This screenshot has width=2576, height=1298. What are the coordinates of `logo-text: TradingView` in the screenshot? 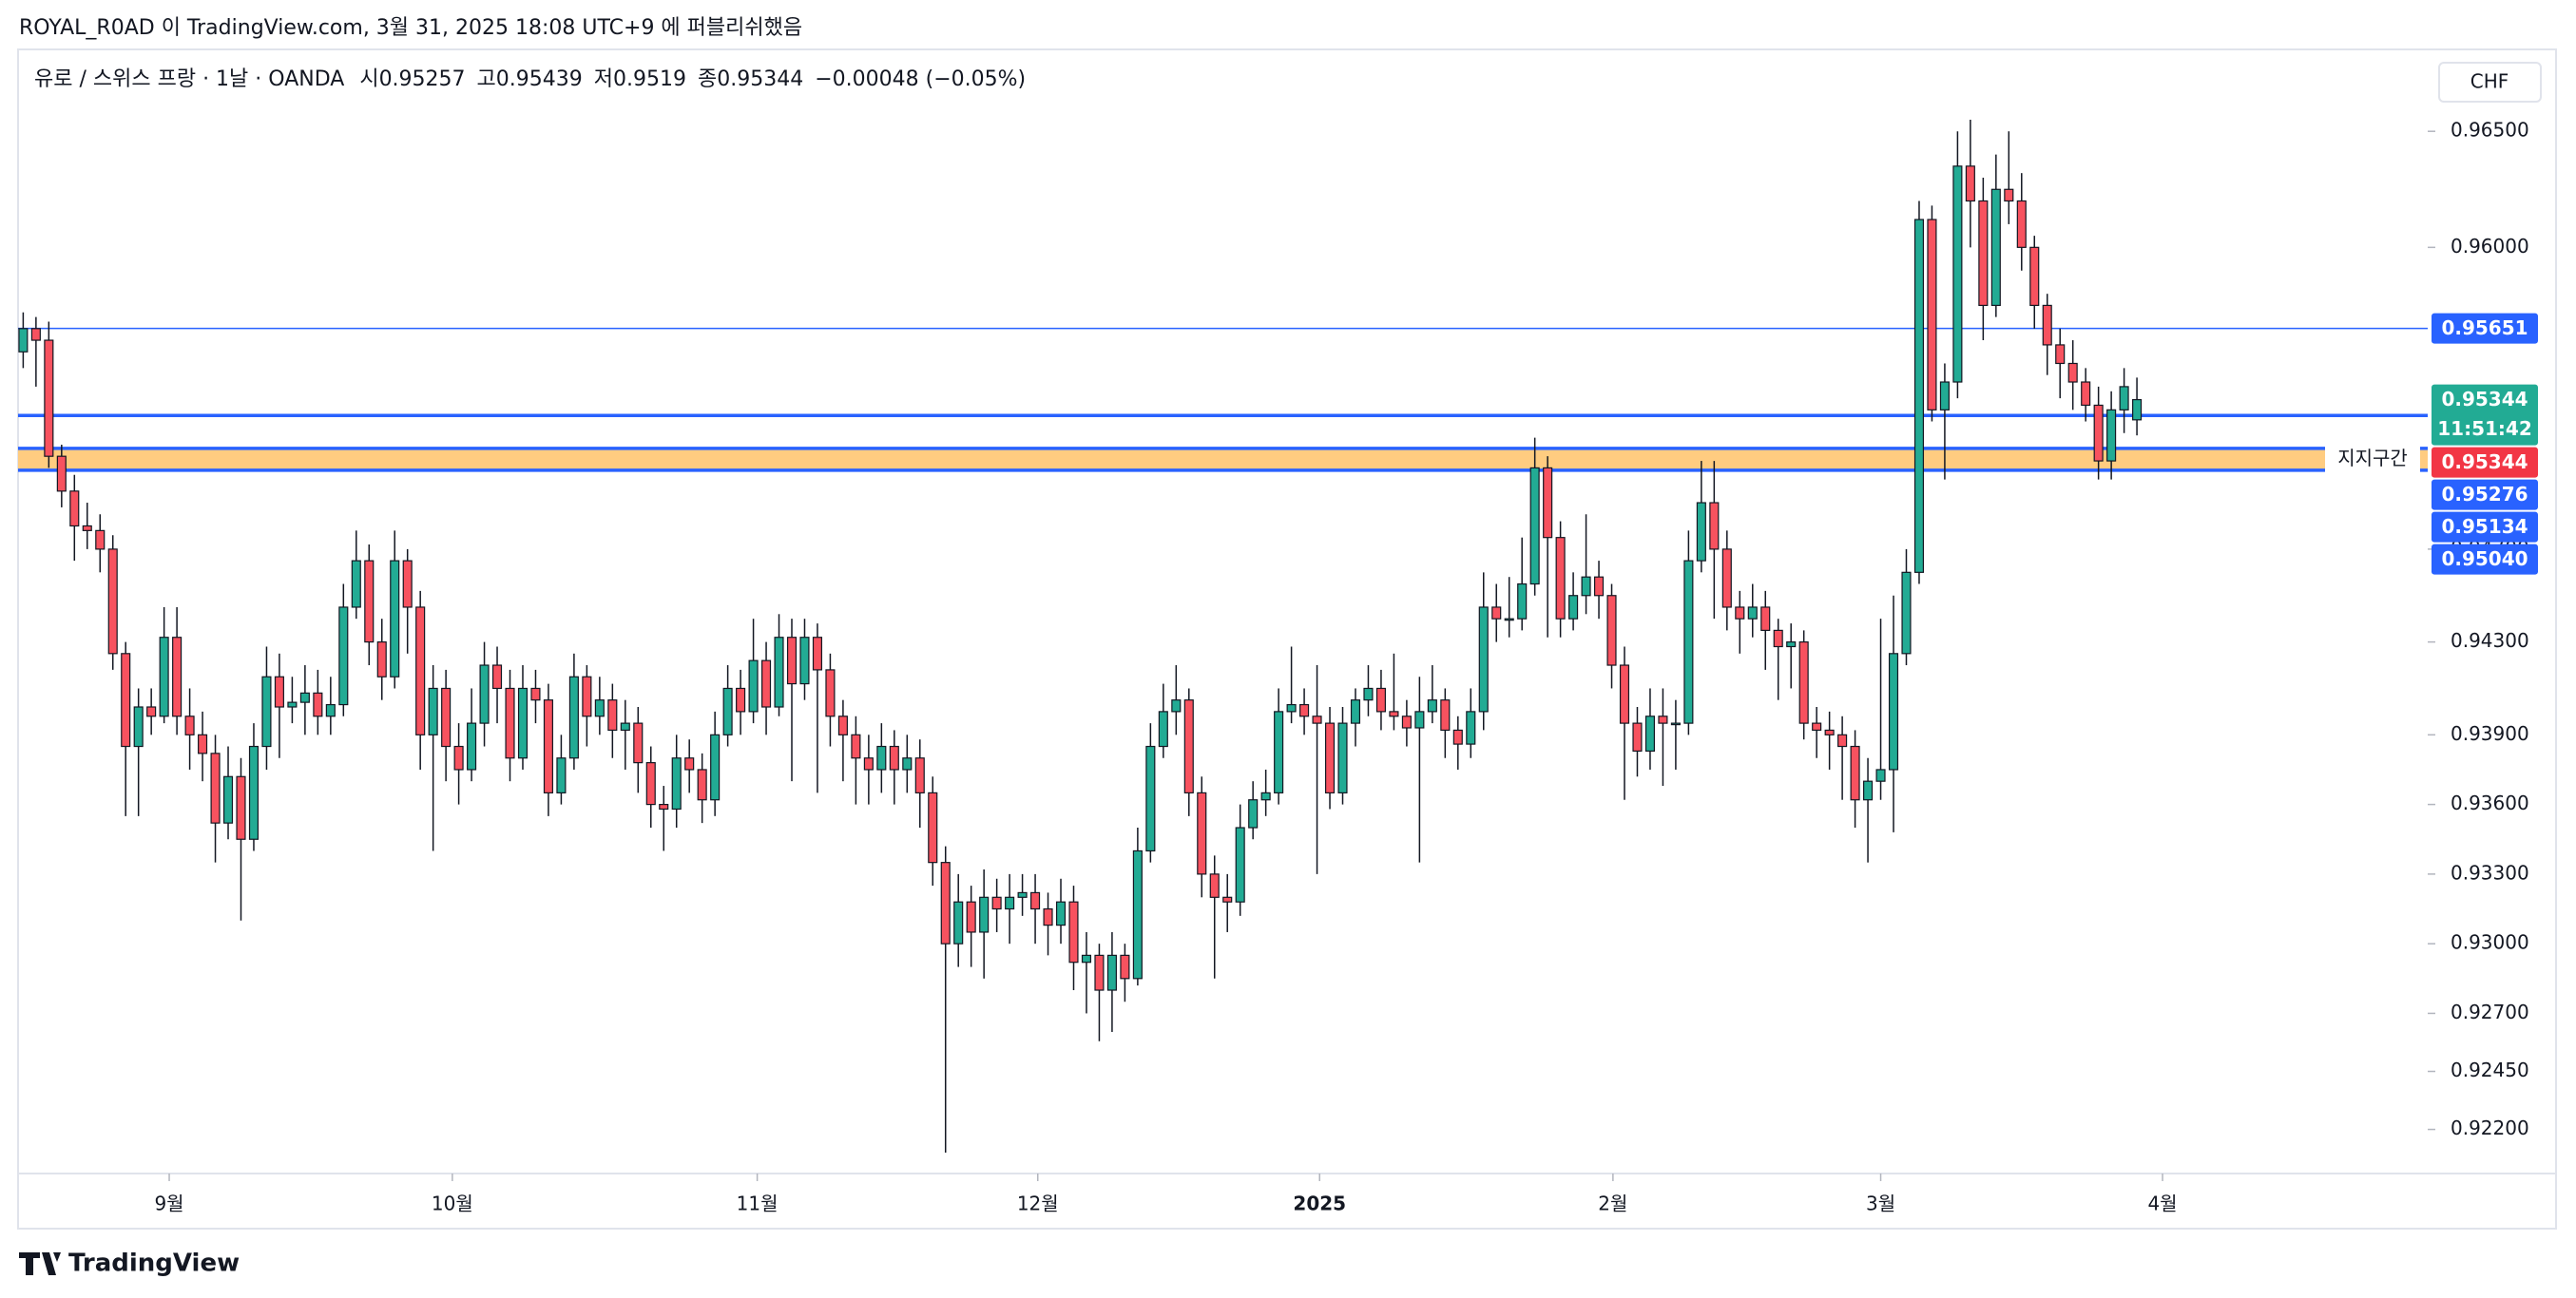 It's located at (154, 1264).